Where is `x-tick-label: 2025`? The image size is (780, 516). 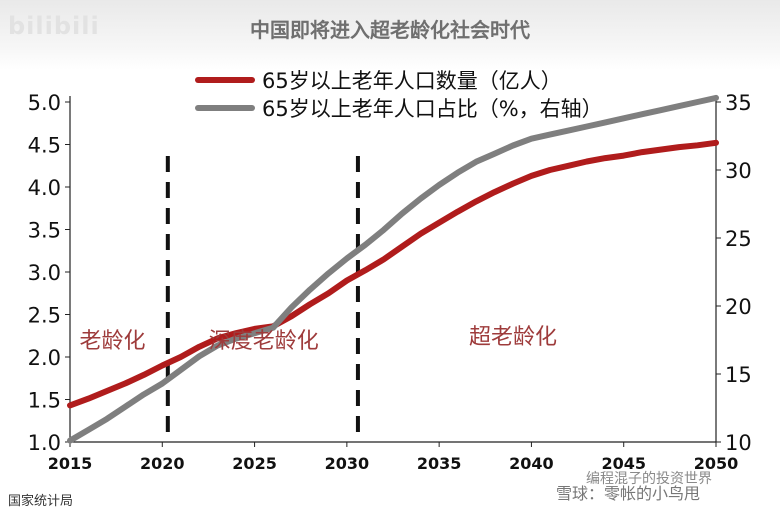
x-tick-label: 2025 is located at coordinates (254, 463).